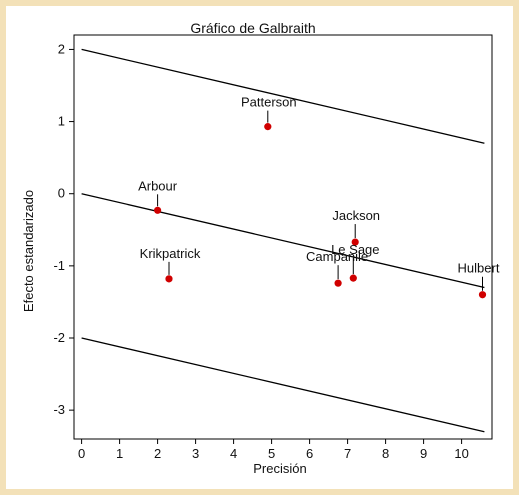  What do you see at coordinates (355, 249) in the screenshot?
I see `point-label: Le Sage` at bounding box center [355, 249].